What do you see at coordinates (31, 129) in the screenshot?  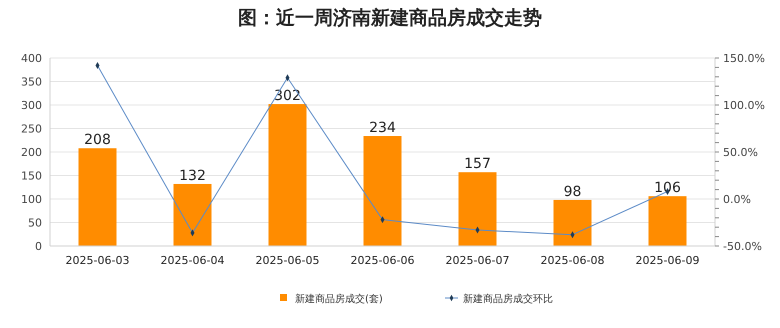 I see `y-tick-label: 250` at bounding box center [31, 129].